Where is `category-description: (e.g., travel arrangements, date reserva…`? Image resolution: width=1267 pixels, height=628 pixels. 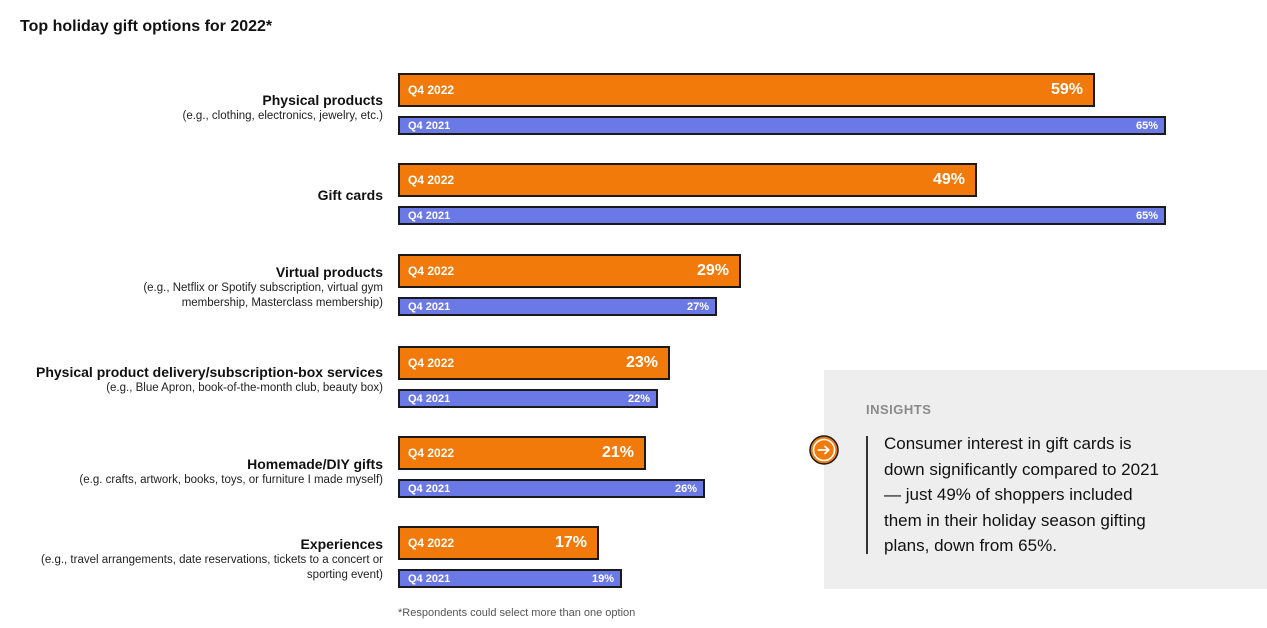 category-description: (e.g., travel arrangements, date reserva… is located at coordinates (212, 567).